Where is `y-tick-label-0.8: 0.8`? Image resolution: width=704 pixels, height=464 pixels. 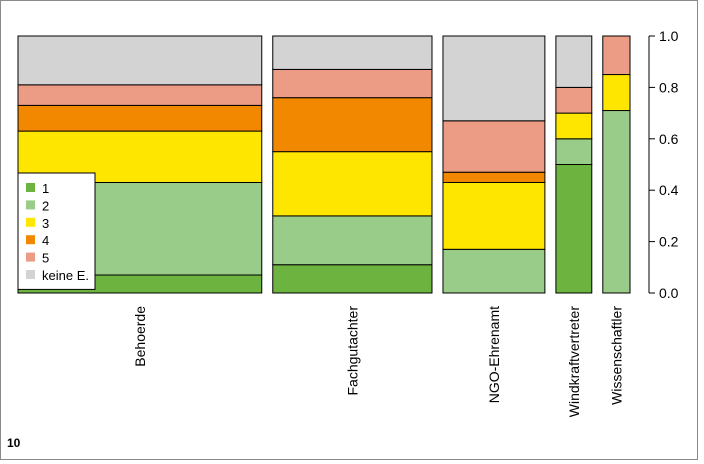 y-tick-label-0.8: 0.8 is located at coordinates (669, 87).